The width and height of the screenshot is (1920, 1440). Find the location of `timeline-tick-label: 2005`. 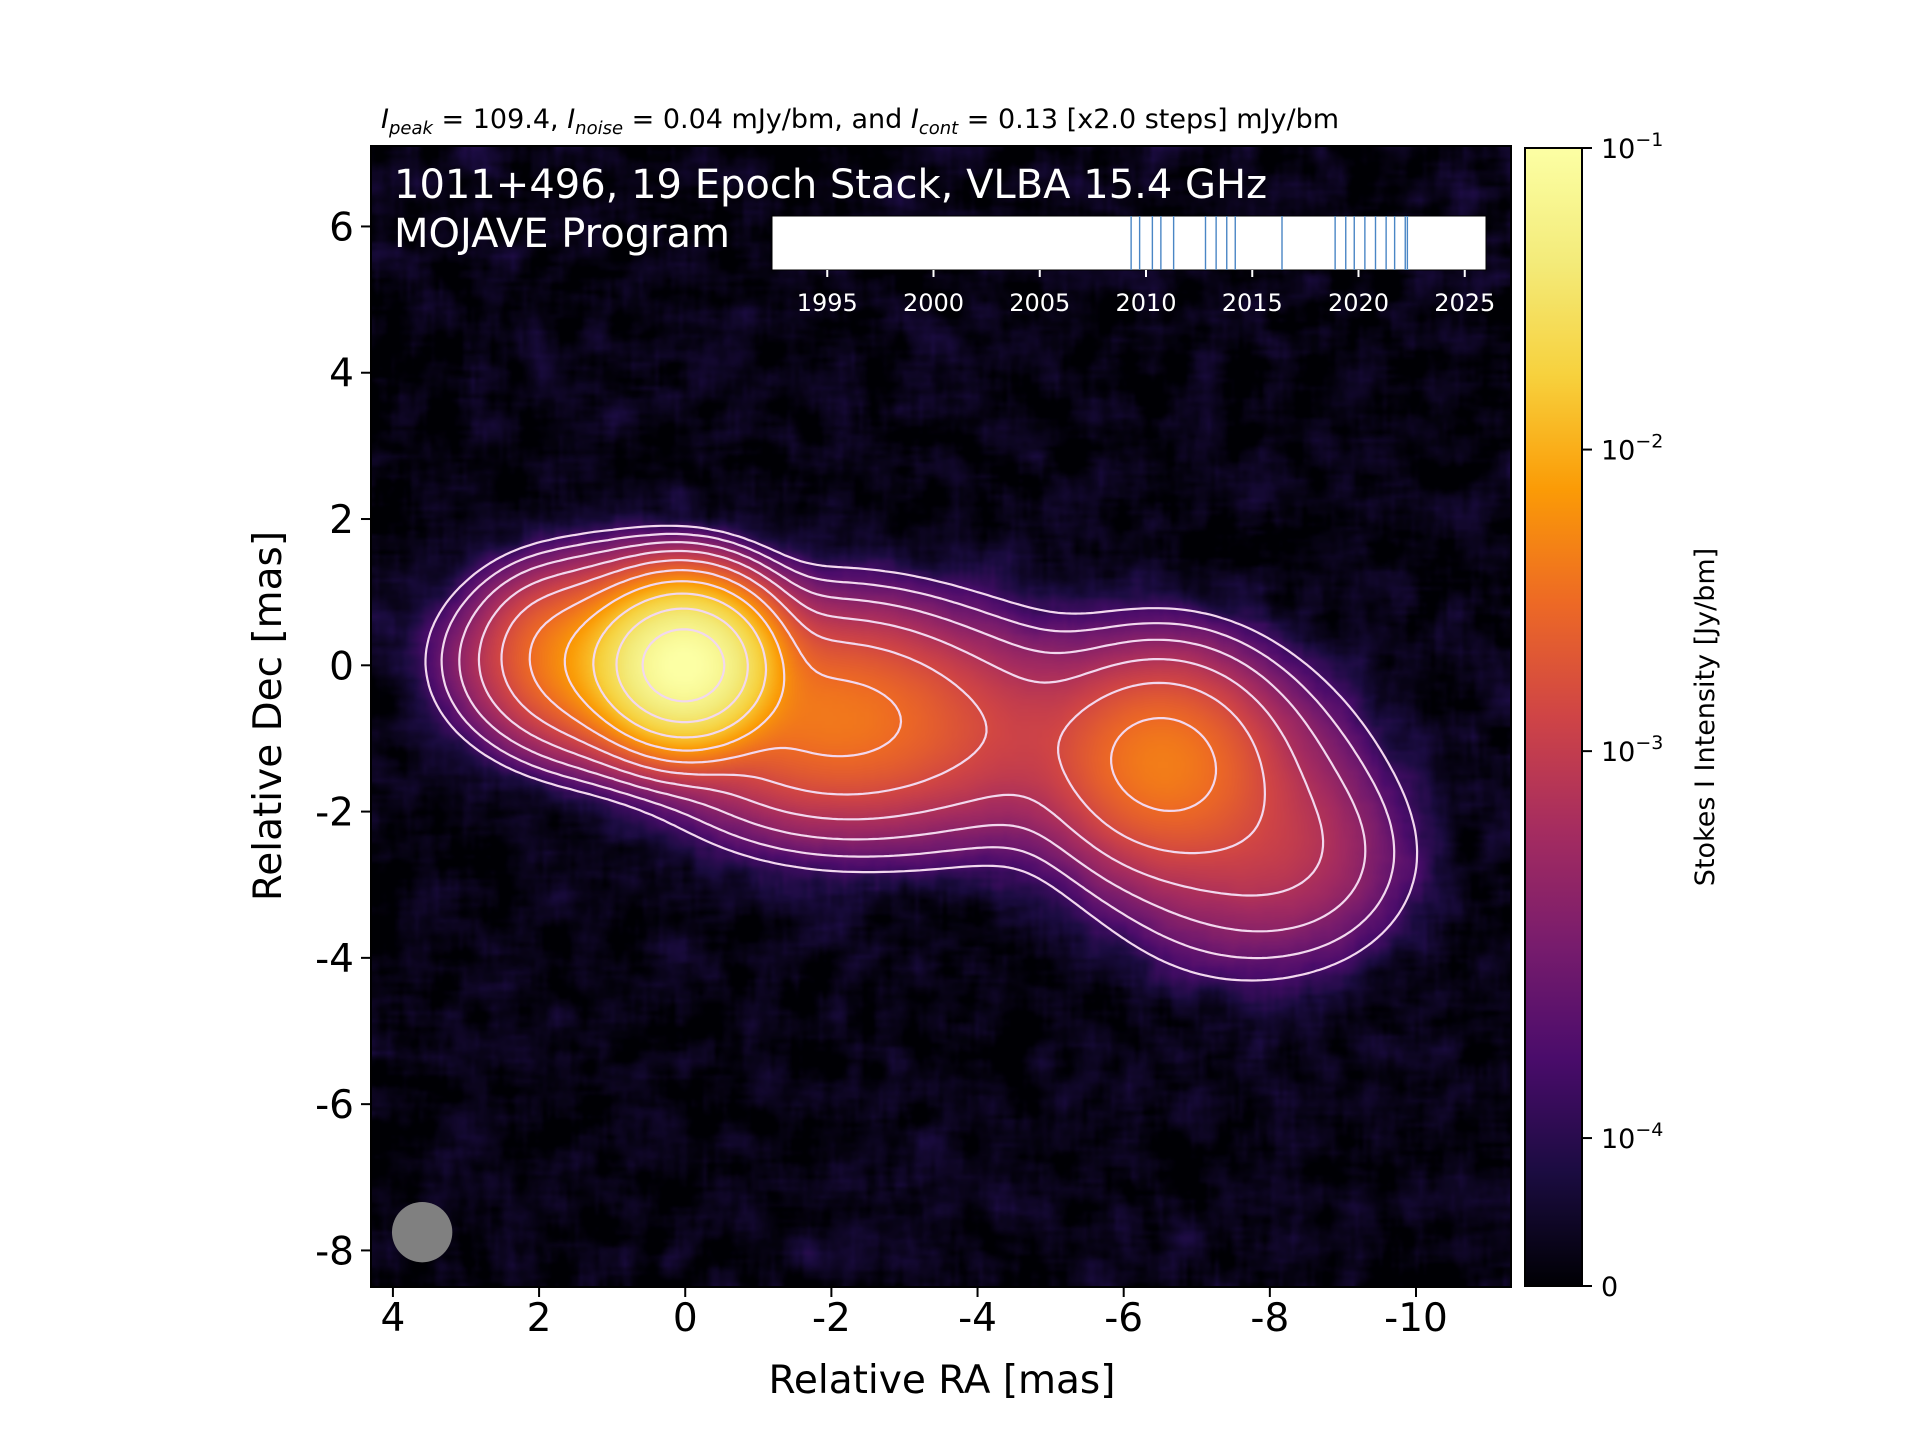

timeline-tick-label: 2005 is located at coordinates (1039, 303).